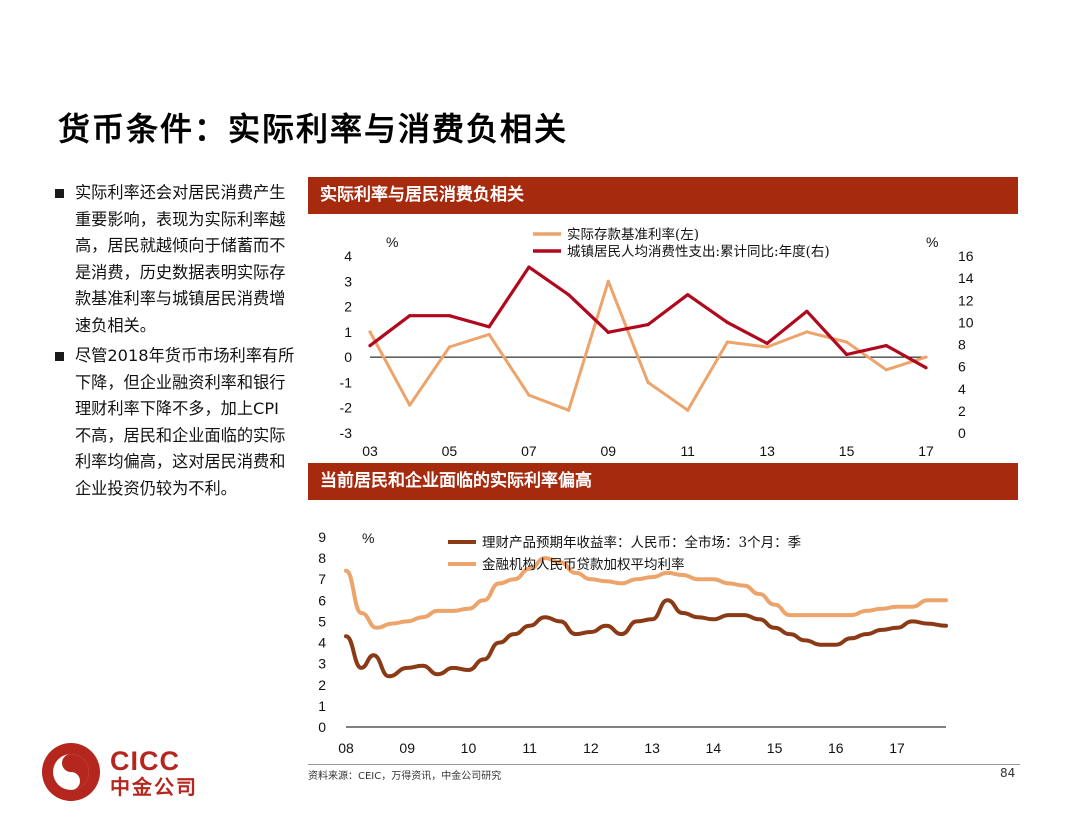 The image size is (1080, 834). Describe the element at coordinates (646, 638) in the screenshot. I see `chart2-series-line` at that location.